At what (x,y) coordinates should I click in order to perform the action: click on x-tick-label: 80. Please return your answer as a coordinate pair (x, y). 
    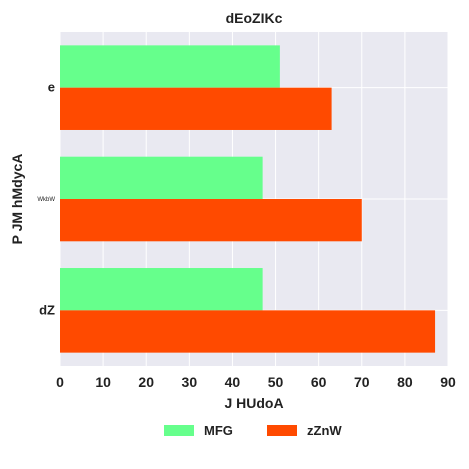
    Looking at the image, I should click on (405, 382).